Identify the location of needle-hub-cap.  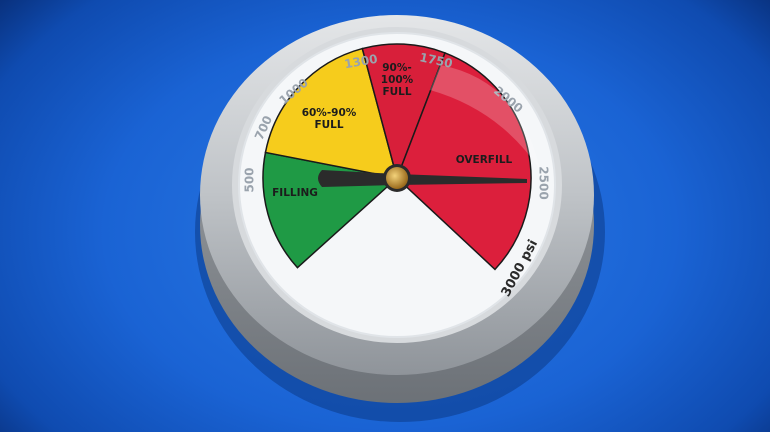
(397, 178).